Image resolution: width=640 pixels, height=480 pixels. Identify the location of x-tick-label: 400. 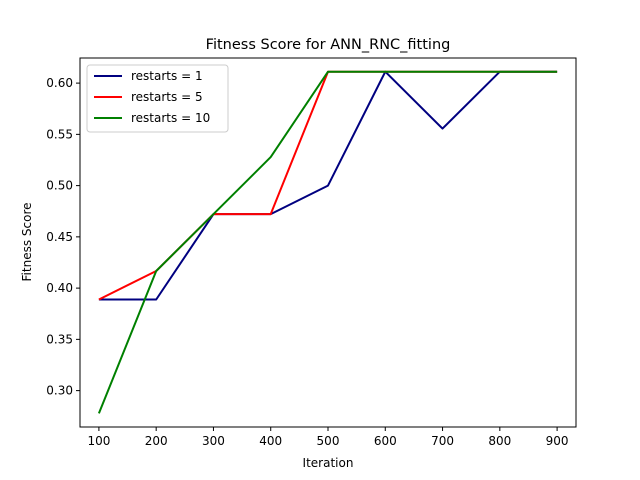
(270, 441).